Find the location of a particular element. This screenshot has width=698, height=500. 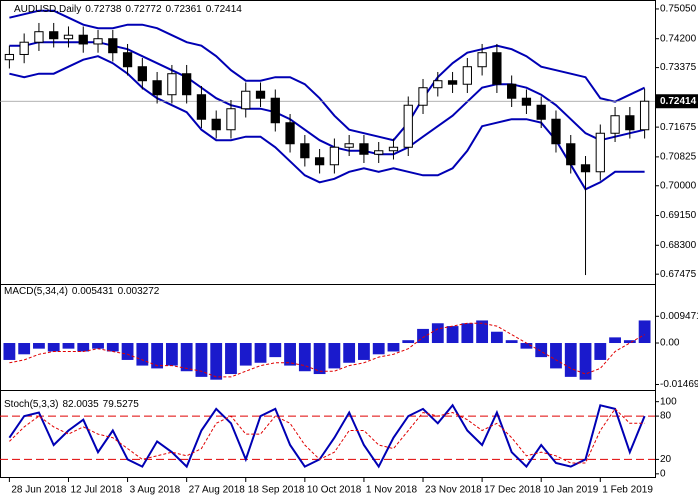

header-value: 0.005431 is located at coordinates (93, 291).